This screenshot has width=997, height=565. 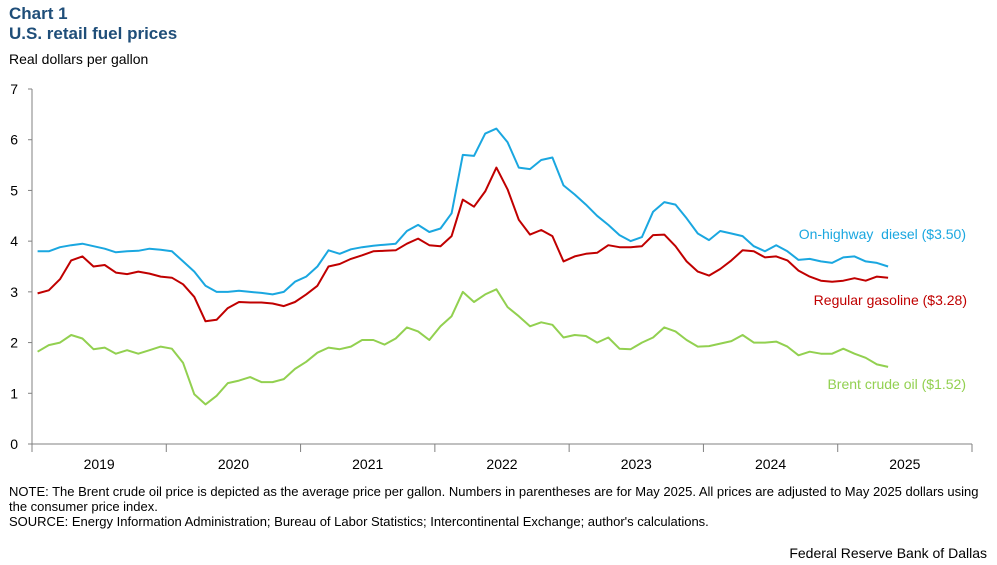 What do you see at coordinates (99, 464) in the screenshot?
I see `x-tick-label: 2019` at bounding box center [99, 464].